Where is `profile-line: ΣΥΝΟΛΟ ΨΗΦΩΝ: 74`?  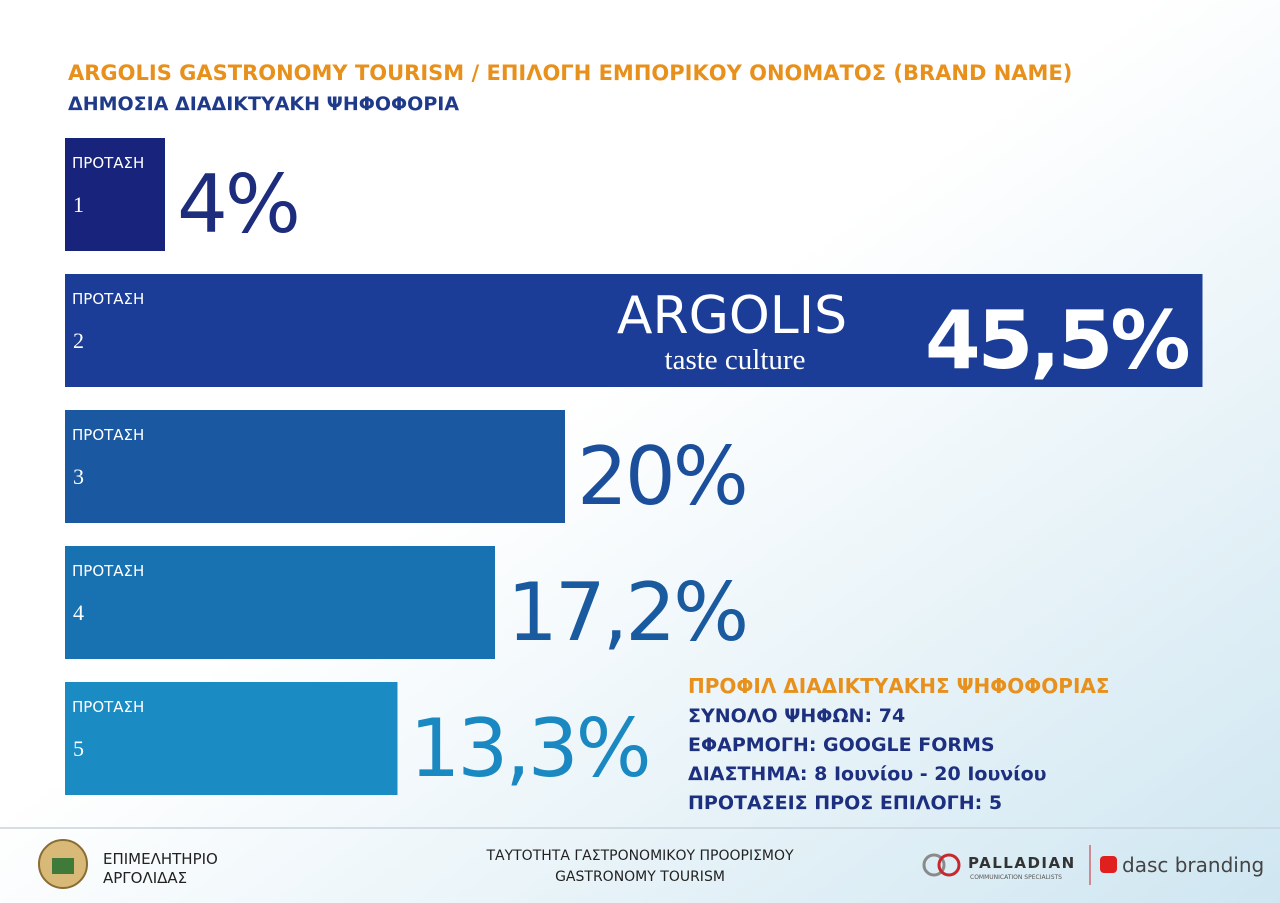
profile-line: ΣΥΝΟΛΟ ΨΗΦΩΝ: 74 is located at coordinates (796, 716).